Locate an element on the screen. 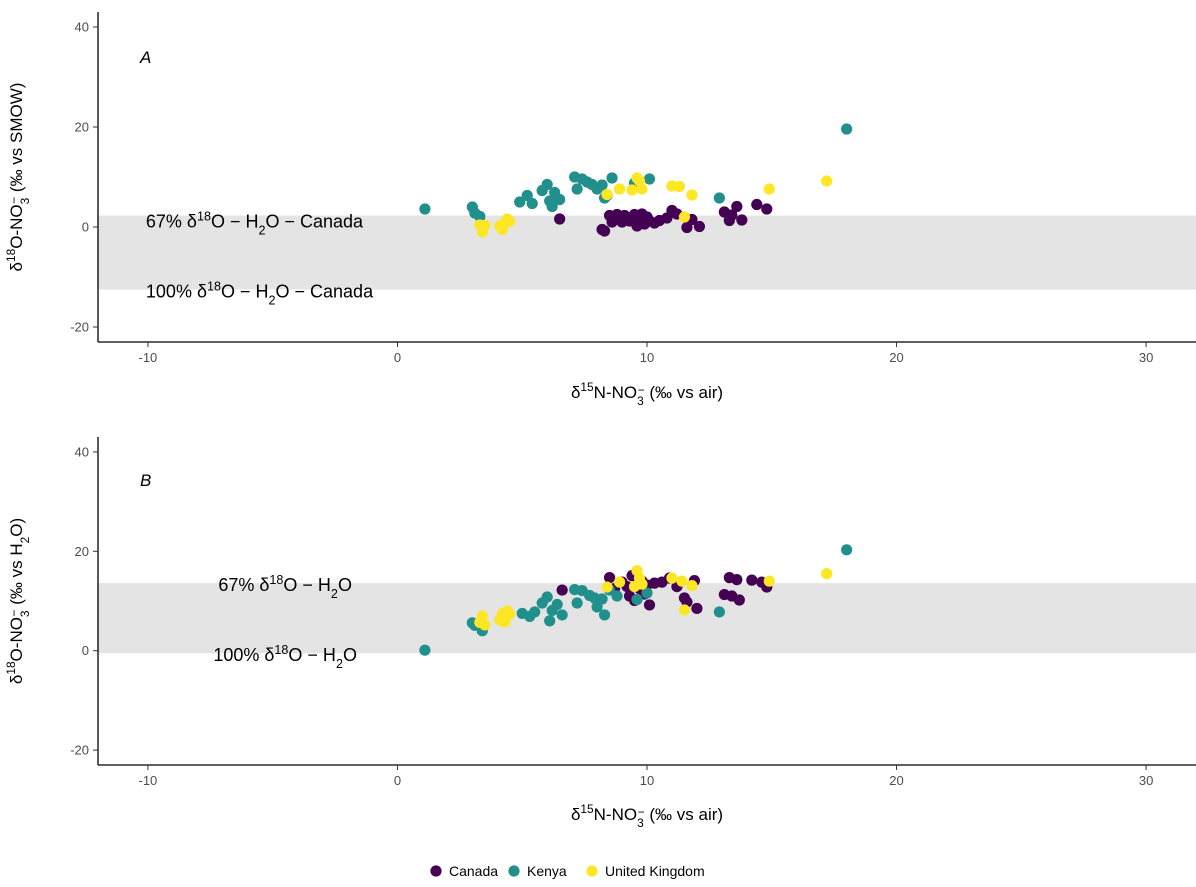 Image resolution: width=1196 pixels, height=887 pixels. panel-label: B is located at coordinates (145, 480).